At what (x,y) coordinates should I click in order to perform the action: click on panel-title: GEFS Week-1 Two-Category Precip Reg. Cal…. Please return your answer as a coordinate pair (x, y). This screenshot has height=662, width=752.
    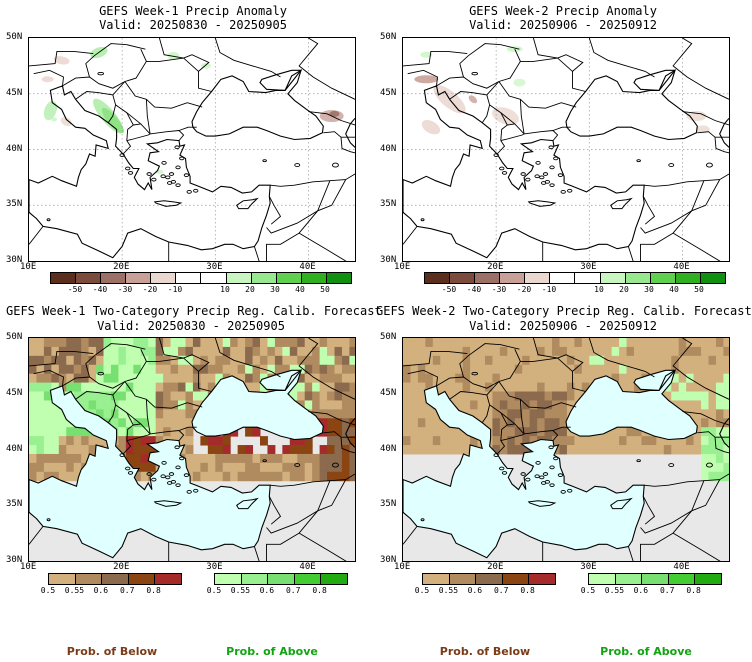
    Looking at the image, I should click on (194, 311).